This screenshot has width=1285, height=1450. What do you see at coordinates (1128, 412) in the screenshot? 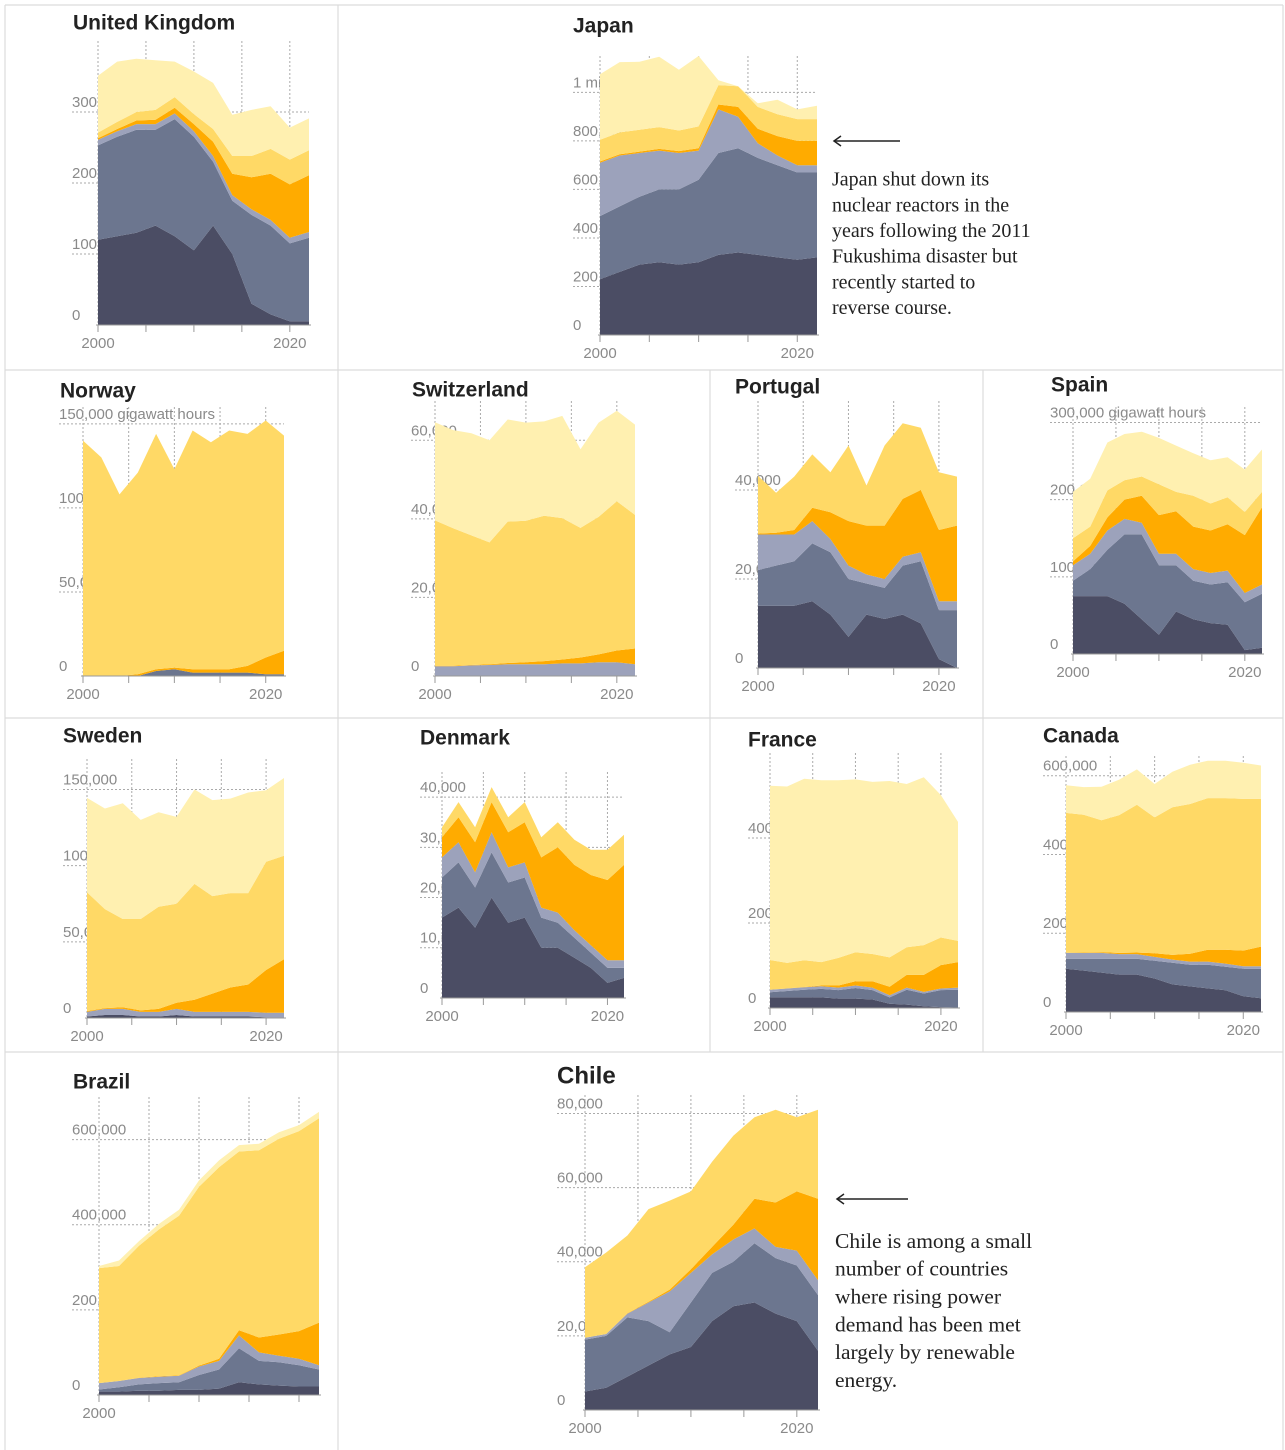
I see `y-tick-label: 300,000 gigawatt hours` at bounding box center [1128, 412].